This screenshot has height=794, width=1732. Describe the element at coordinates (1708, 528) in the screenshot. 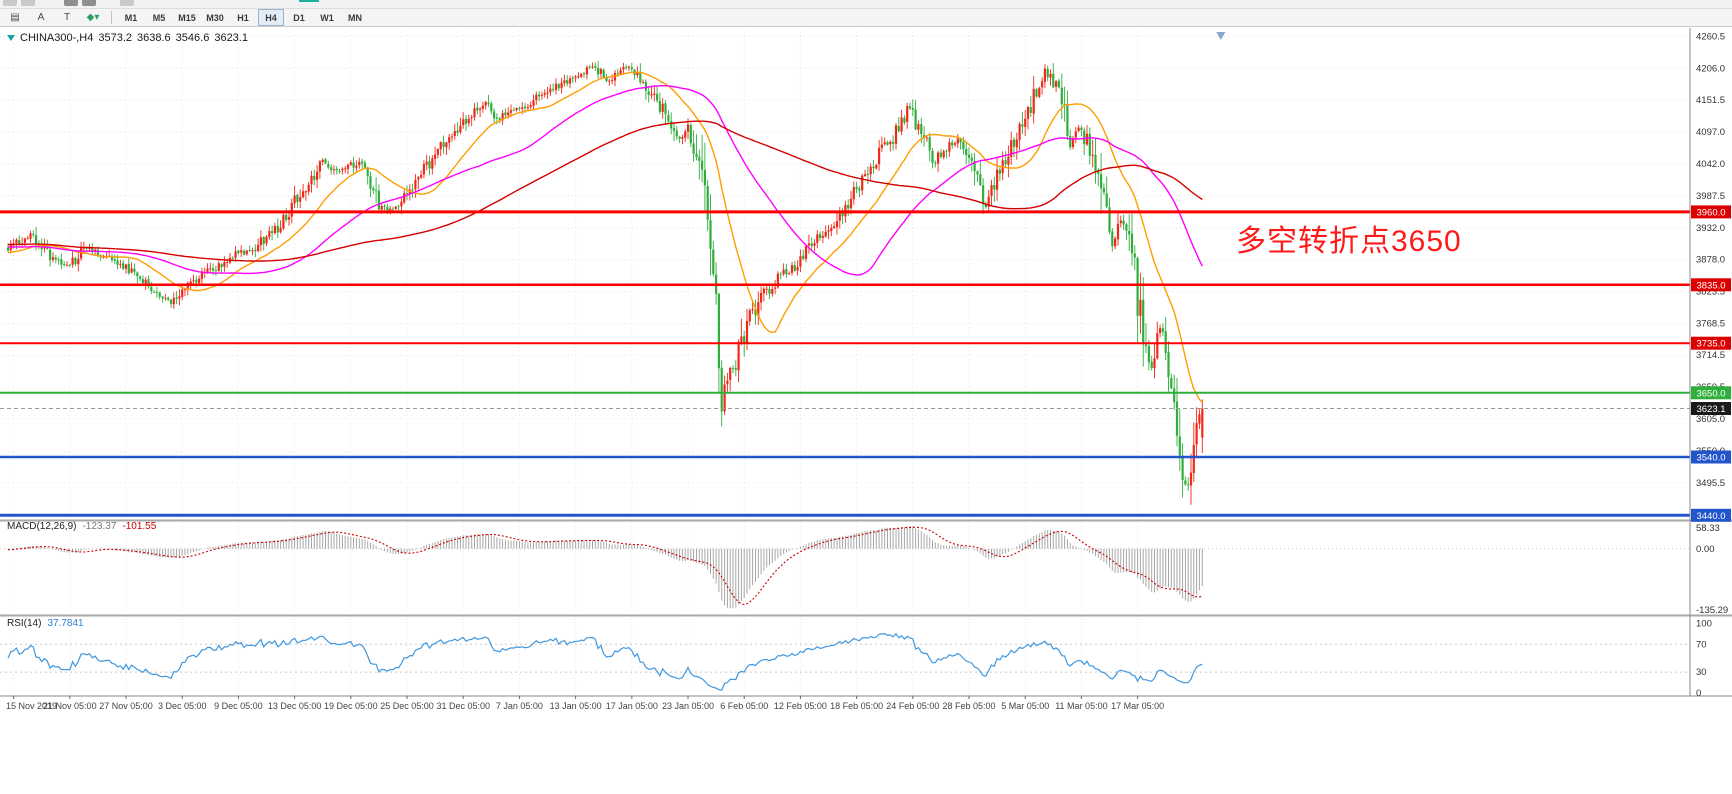

I see `macd-axis-max: 58.33` at that location.